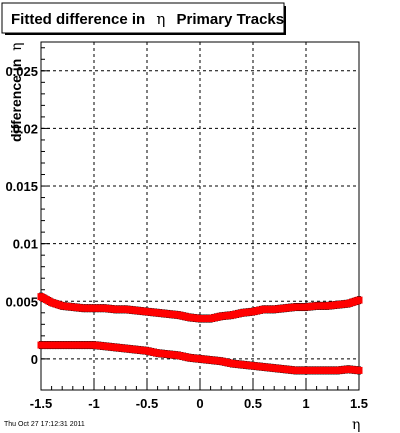 This screenshot has width=400, height=433. I want to click on x-axis-label: η, so click(356, 425).